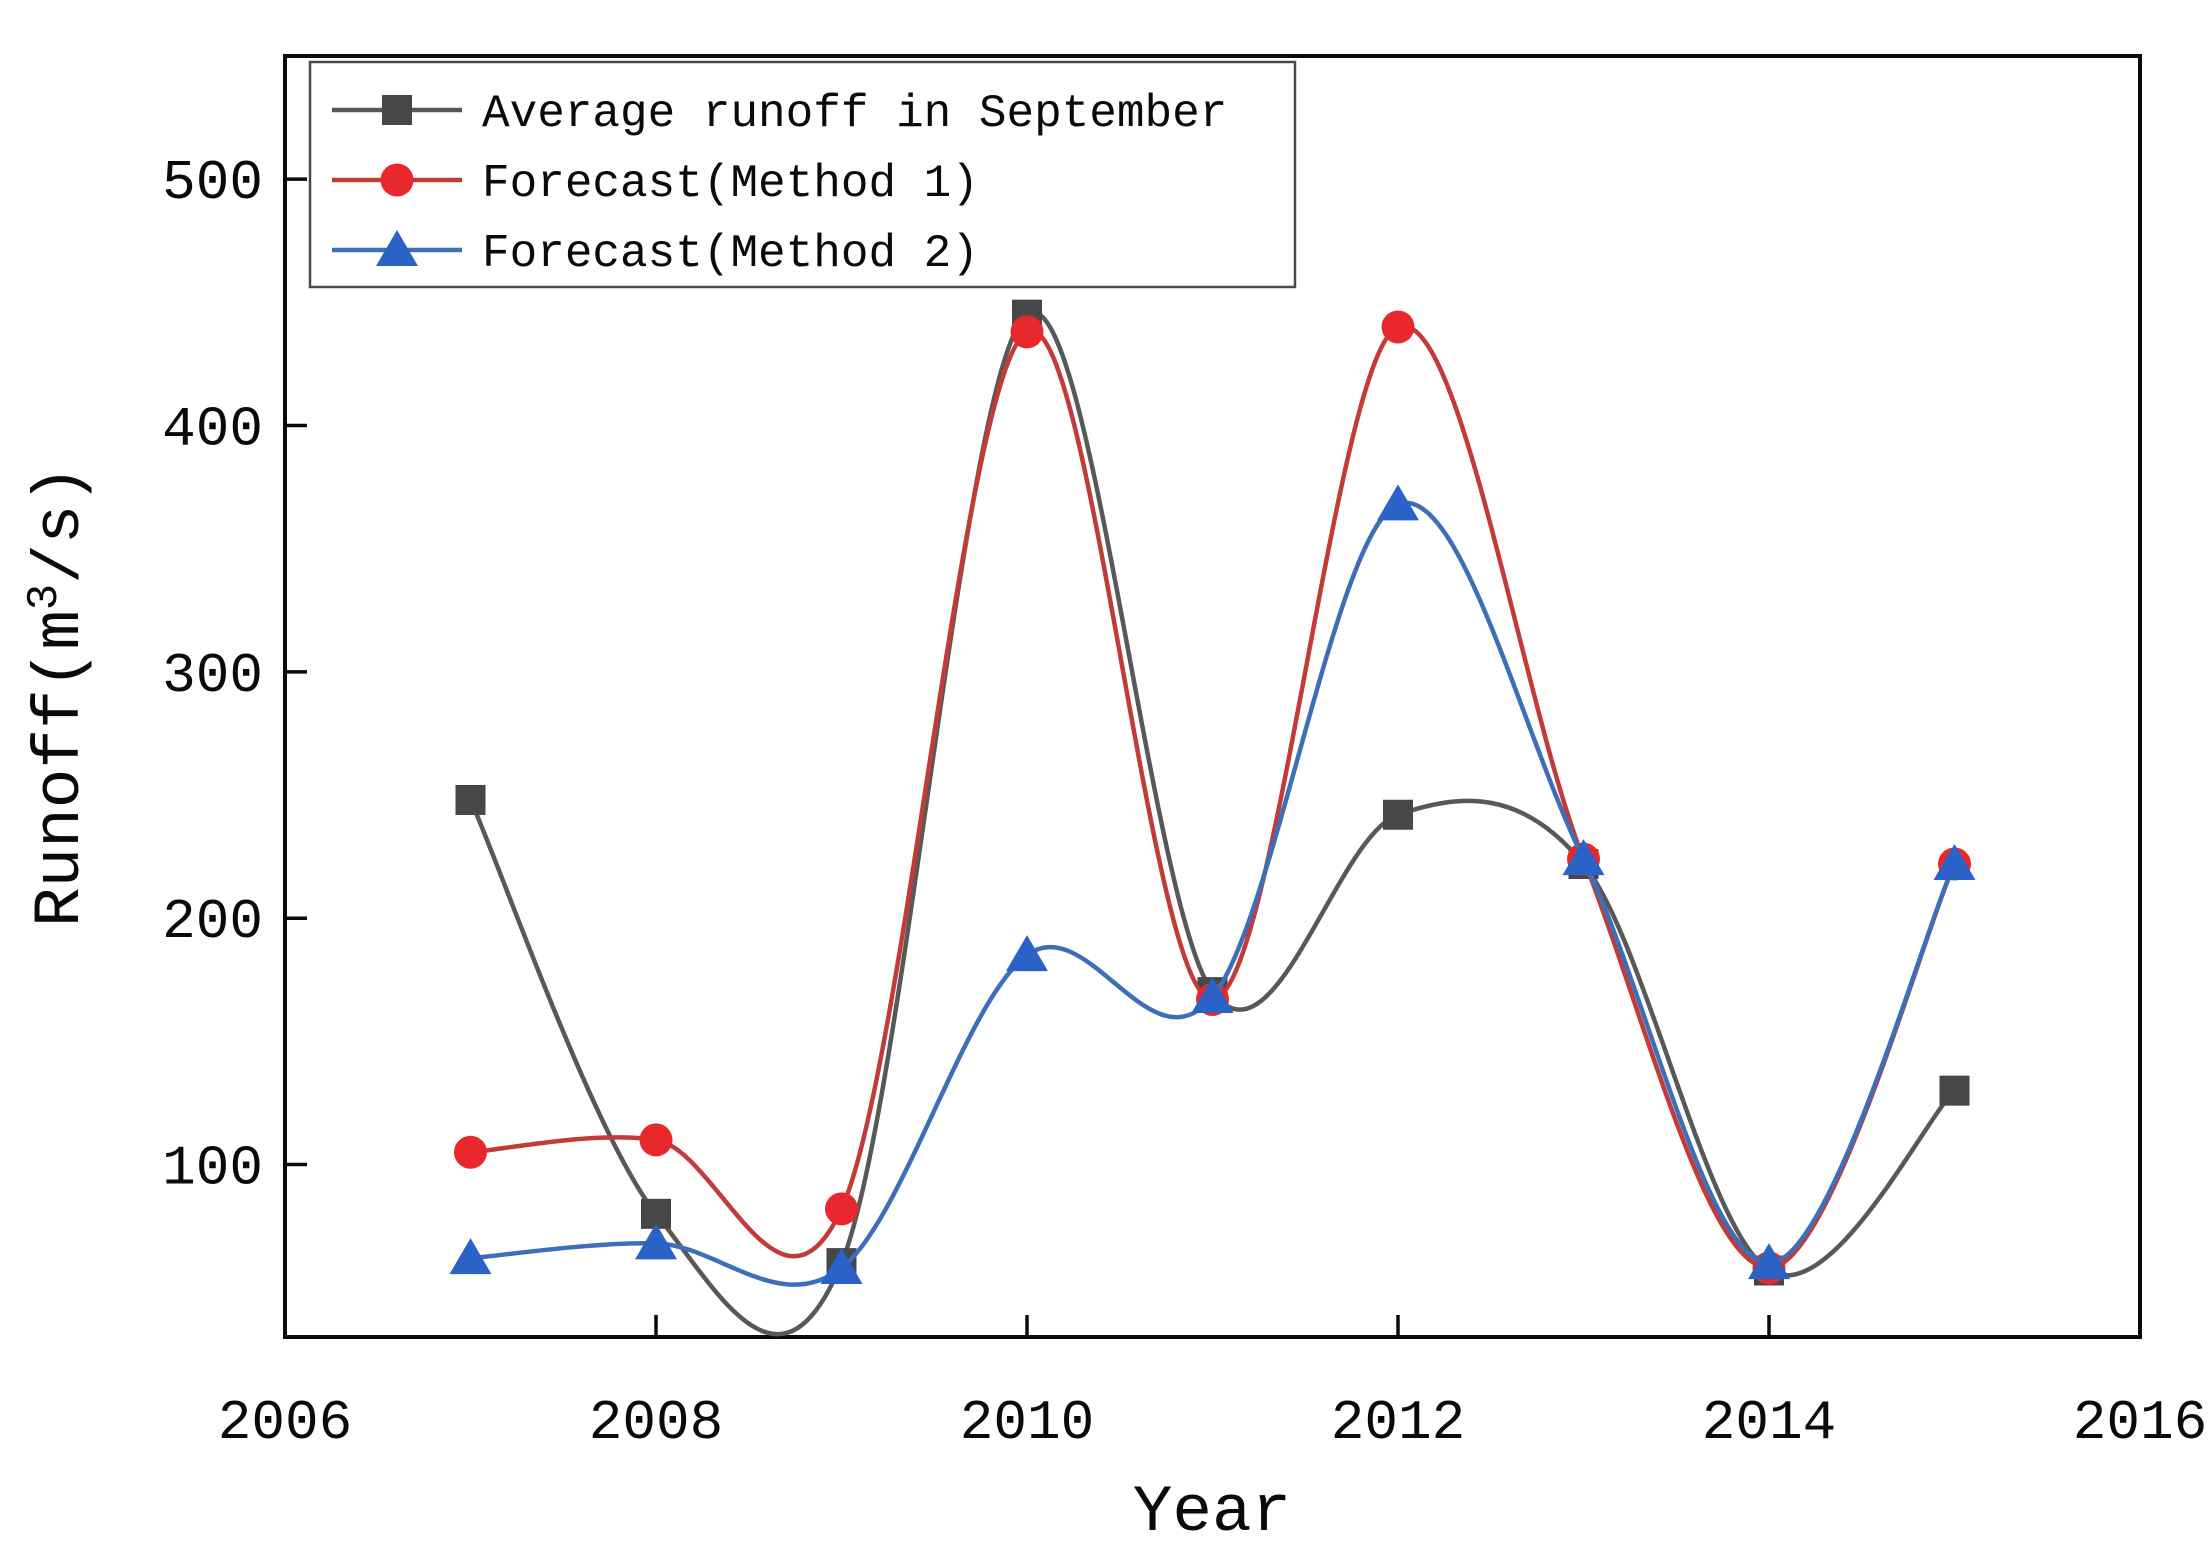  Describe the element at coordinates (212, 676) in the screenshot. I see `y-tick-label: 300` at that location.